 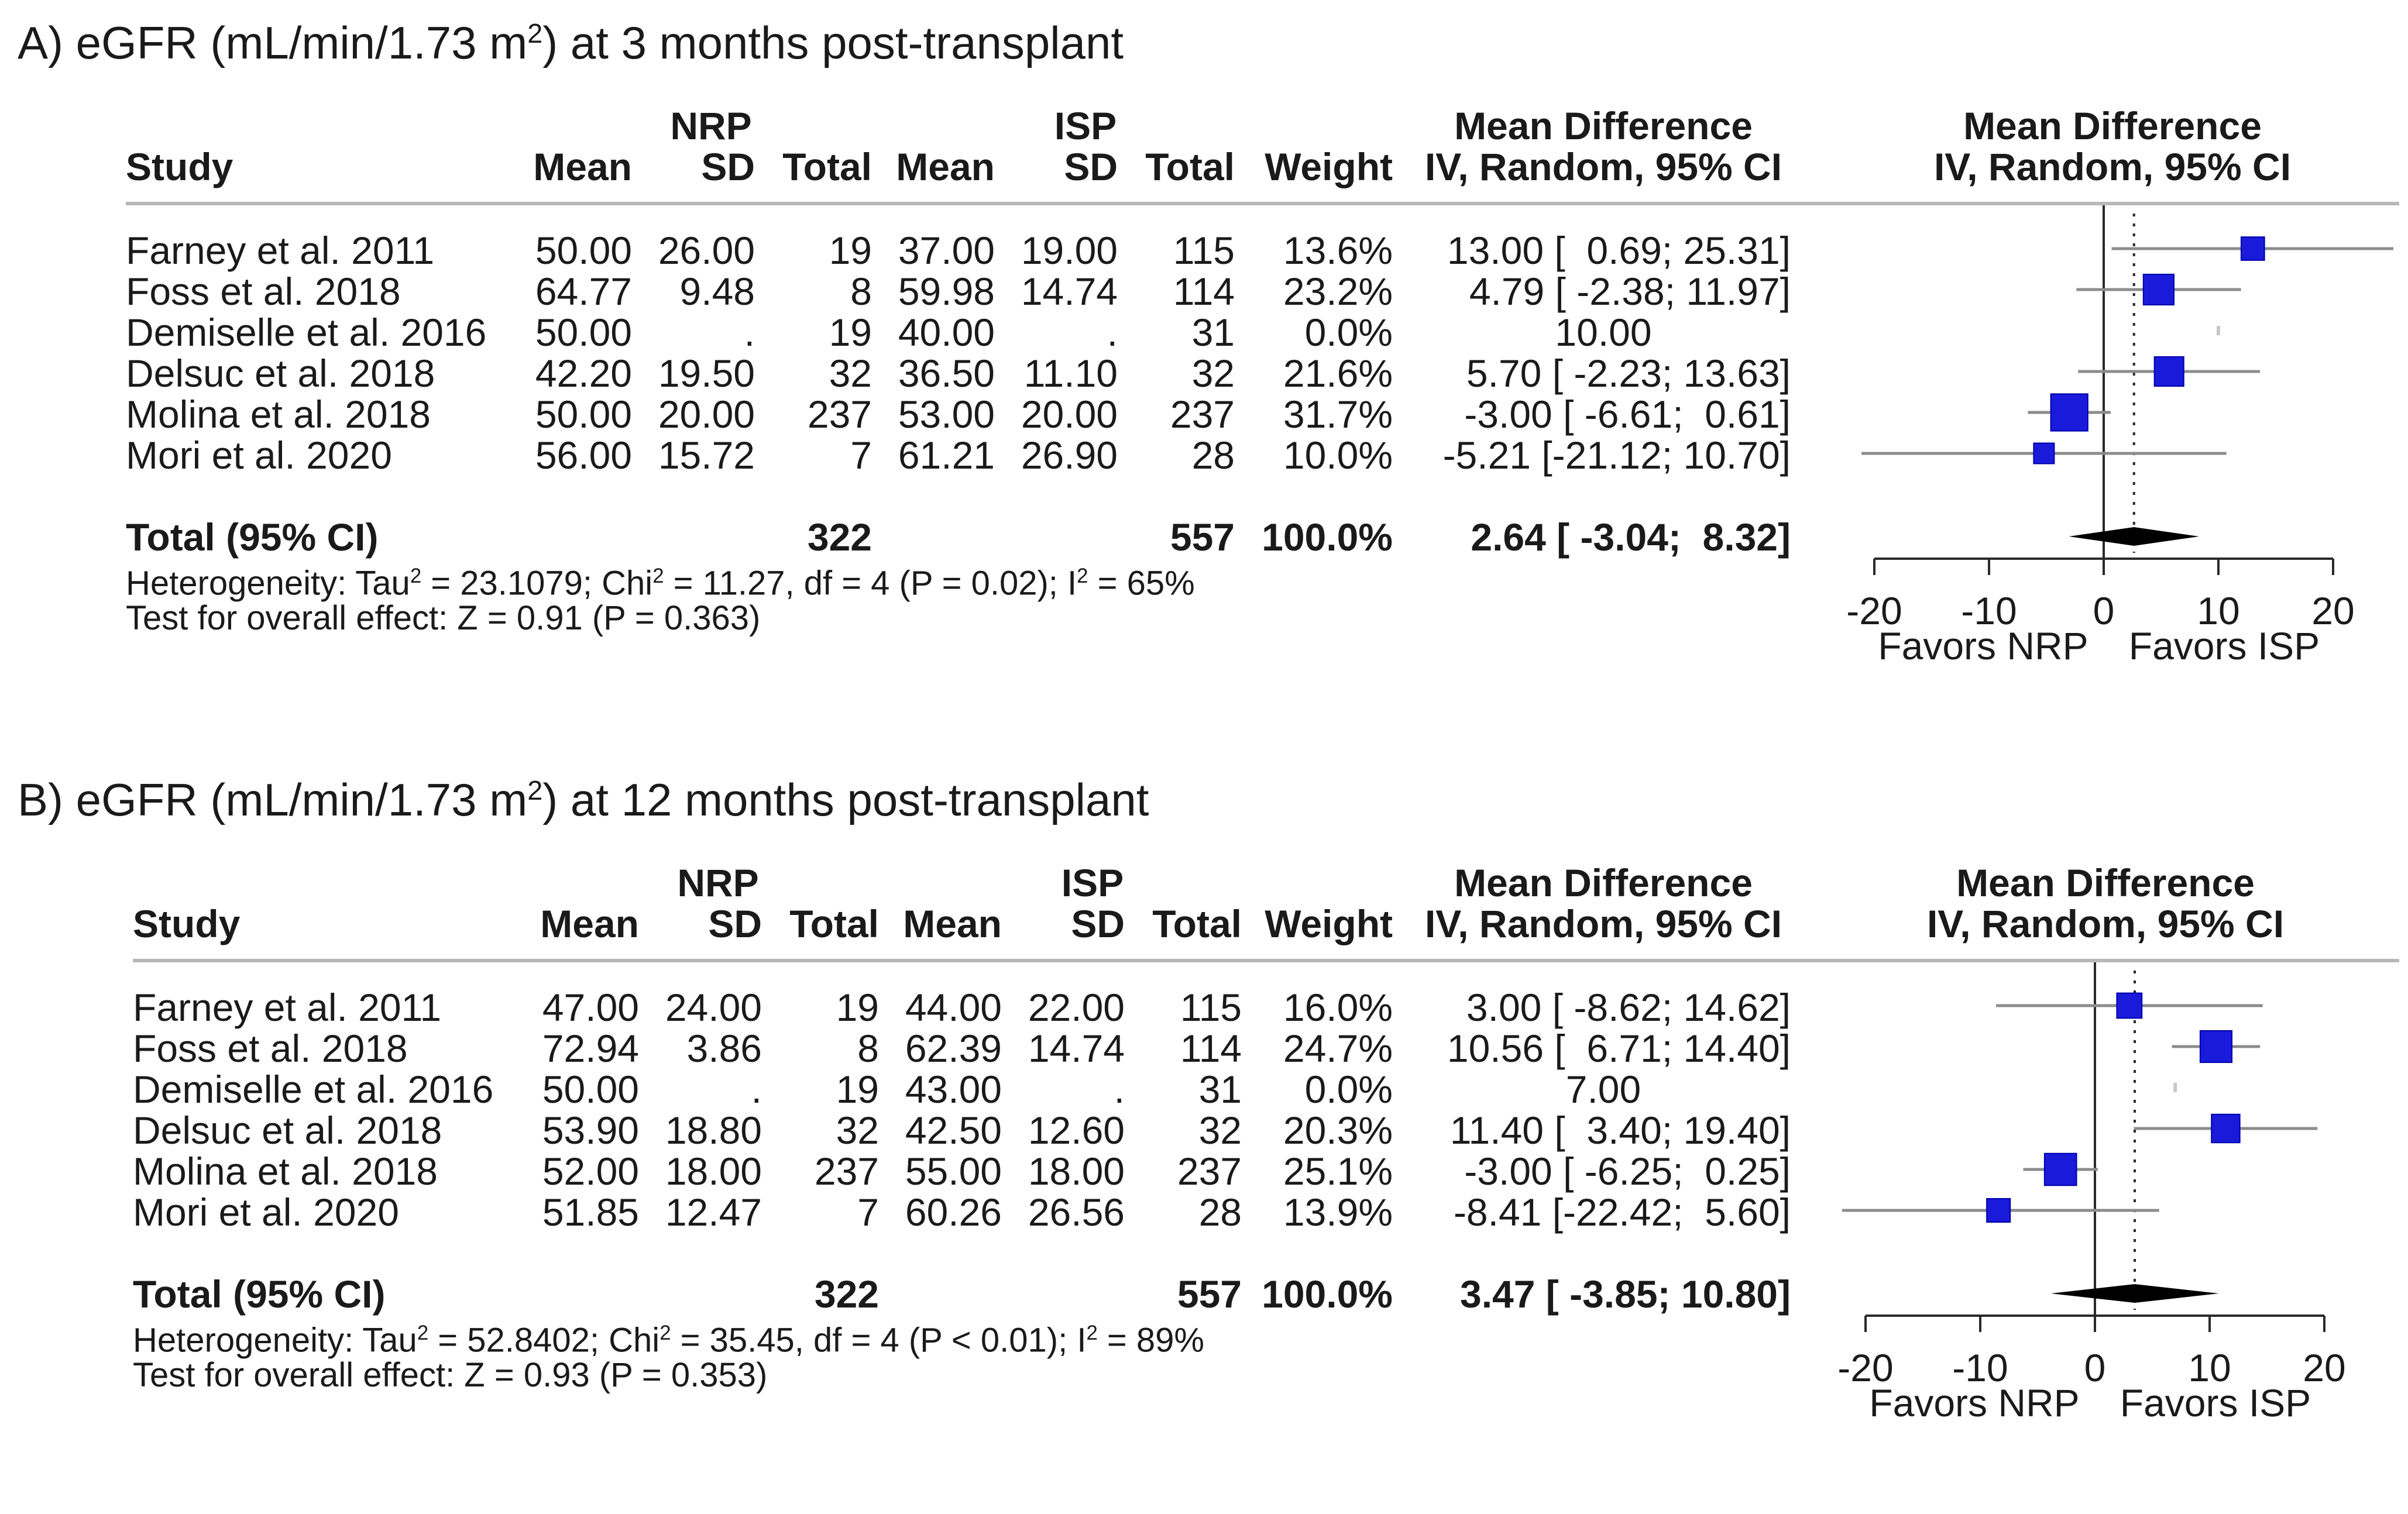 What do you see at coordinates (1338, 1130) in the screenshot?
I see `study-weight: 20.3%` at bounding box center [1338, 1130].